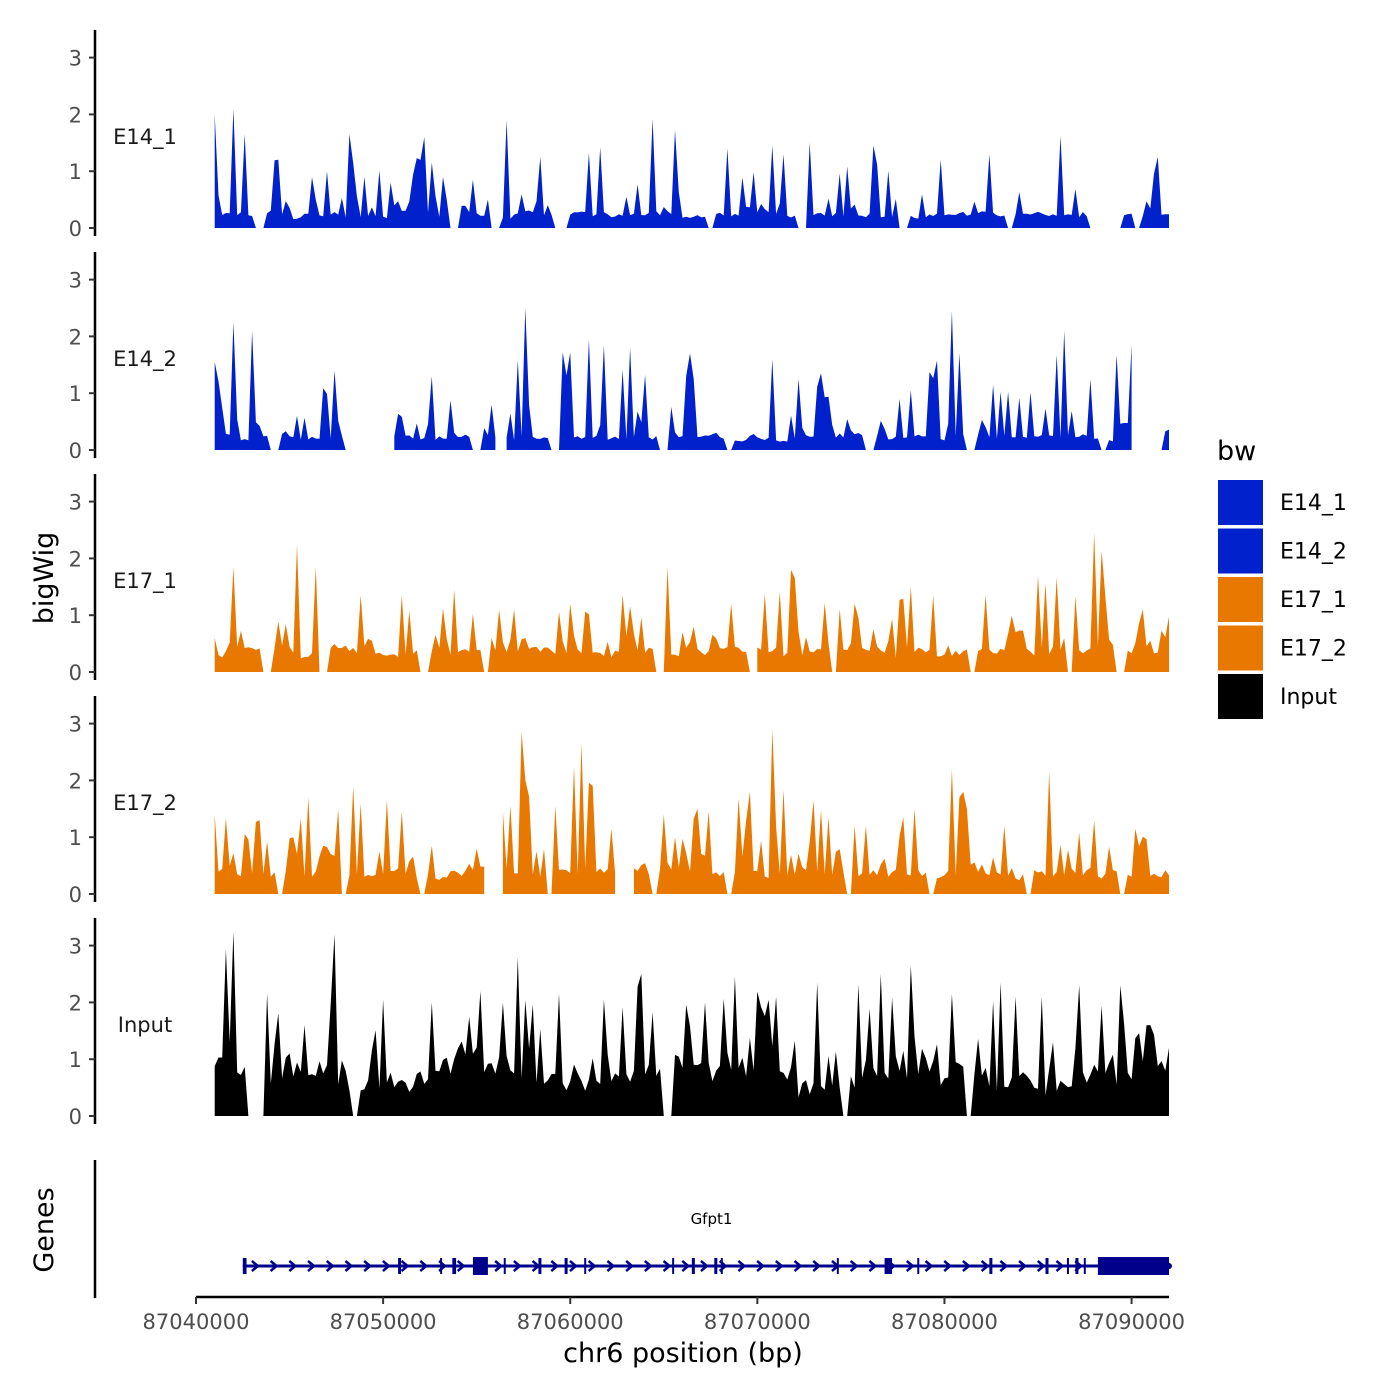 This screenshot has height=1400, width=1400. I want to click on legend-title: bw, so click(1236, 451).